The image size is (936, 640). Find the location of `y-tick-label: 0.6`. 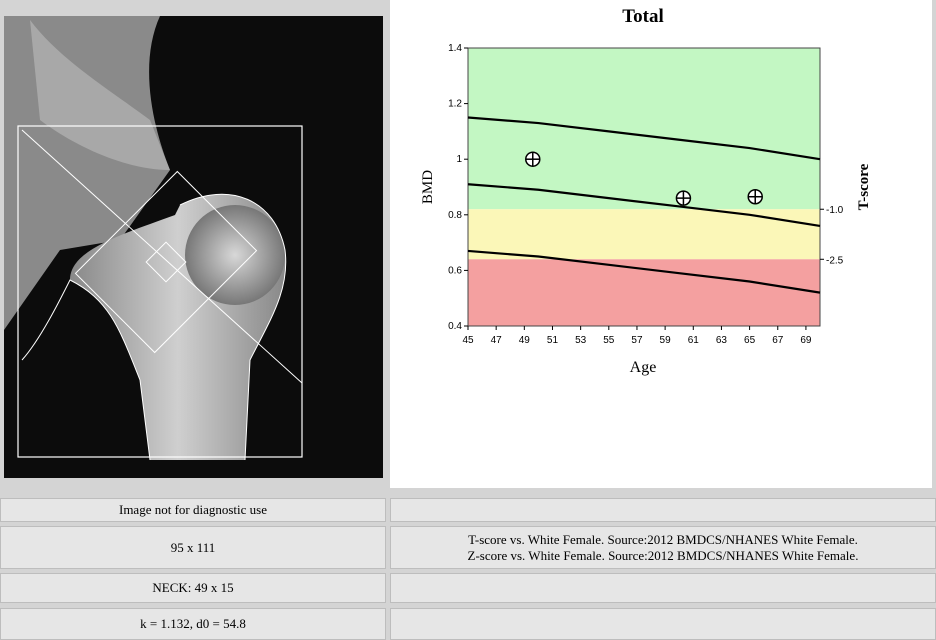

y-tick-label: 0.6 is located at coordinates (455, 270).